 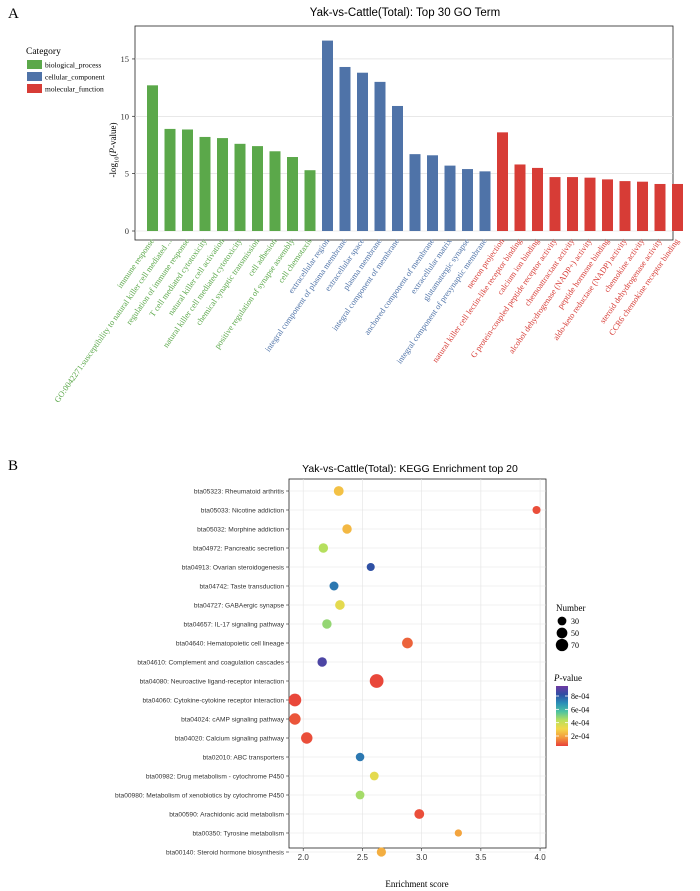 I want to click on size-legend-label: 50, so click(x=575, y=633).